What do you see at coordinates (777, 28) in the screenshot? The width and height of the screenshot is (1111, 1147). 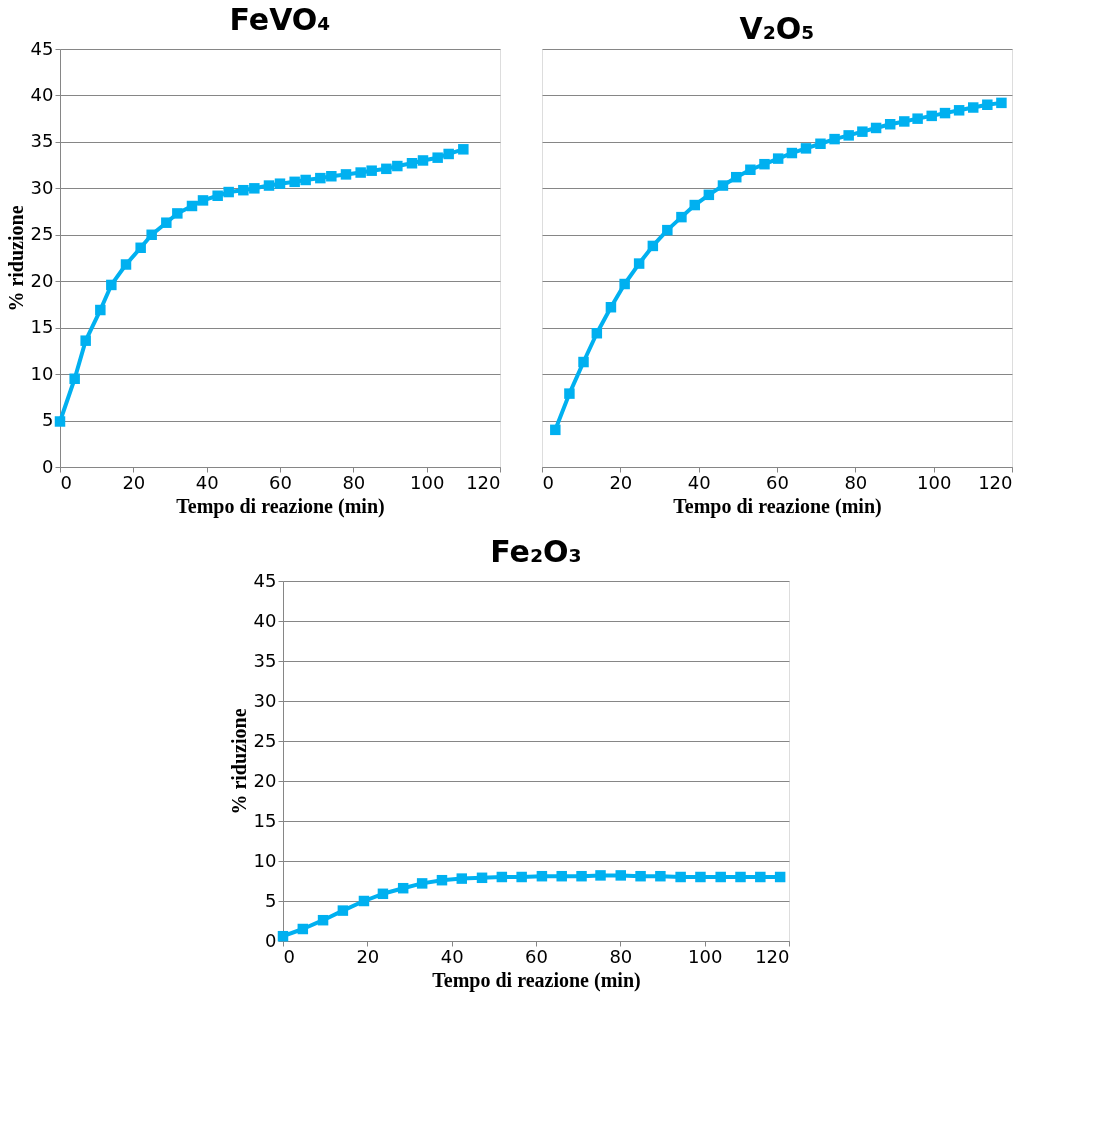 I see `chart-title: V₂O₅` at bounding box center [777, 28].